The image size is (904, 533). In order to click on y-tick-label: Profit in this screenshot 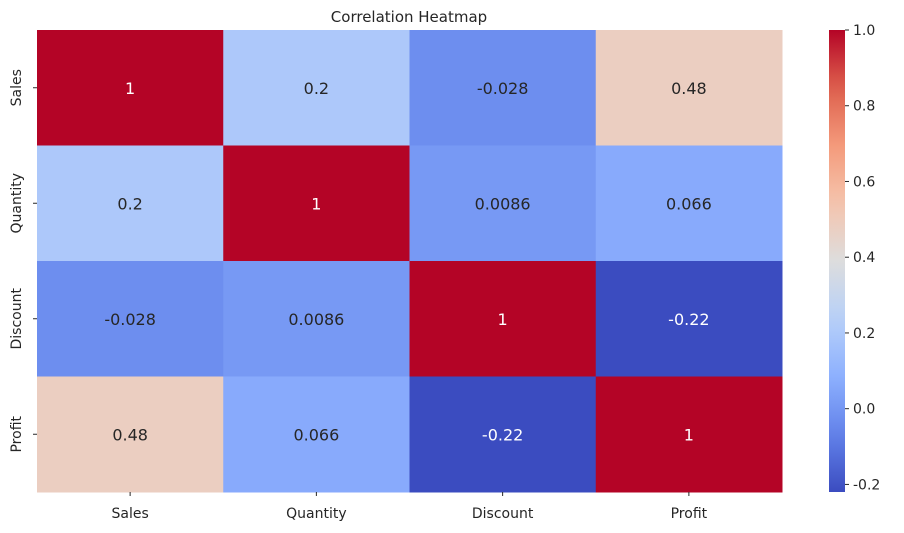, I will do `click(17, 433)`.